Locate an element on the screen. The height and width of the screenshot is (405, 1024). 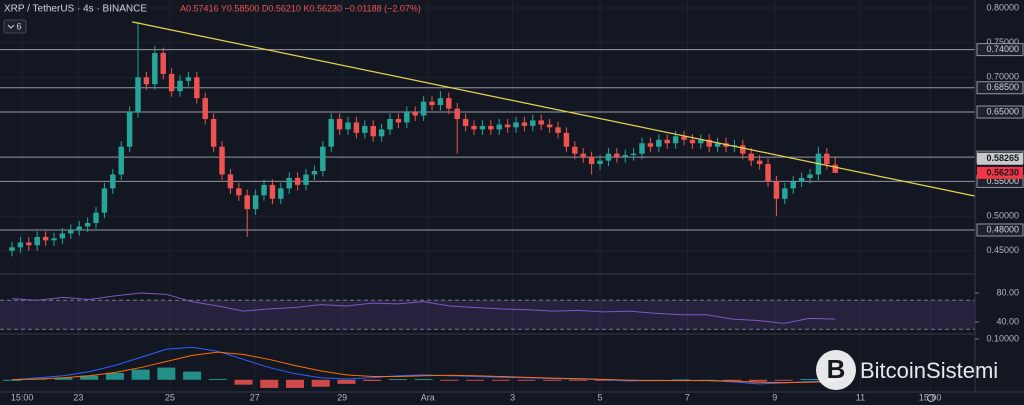
settings-icon is located at coordinates (931, 398).